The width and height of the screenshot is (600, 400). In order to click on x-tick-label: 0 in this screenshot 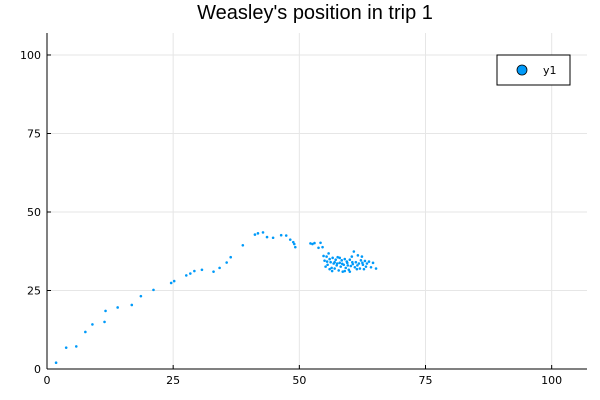, I will do `click(47, 380)`.